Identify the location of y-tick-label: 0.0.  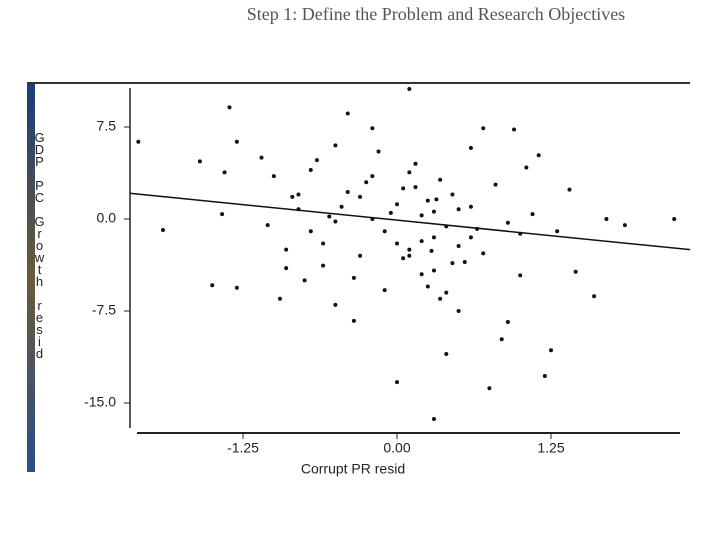
(107, 218).